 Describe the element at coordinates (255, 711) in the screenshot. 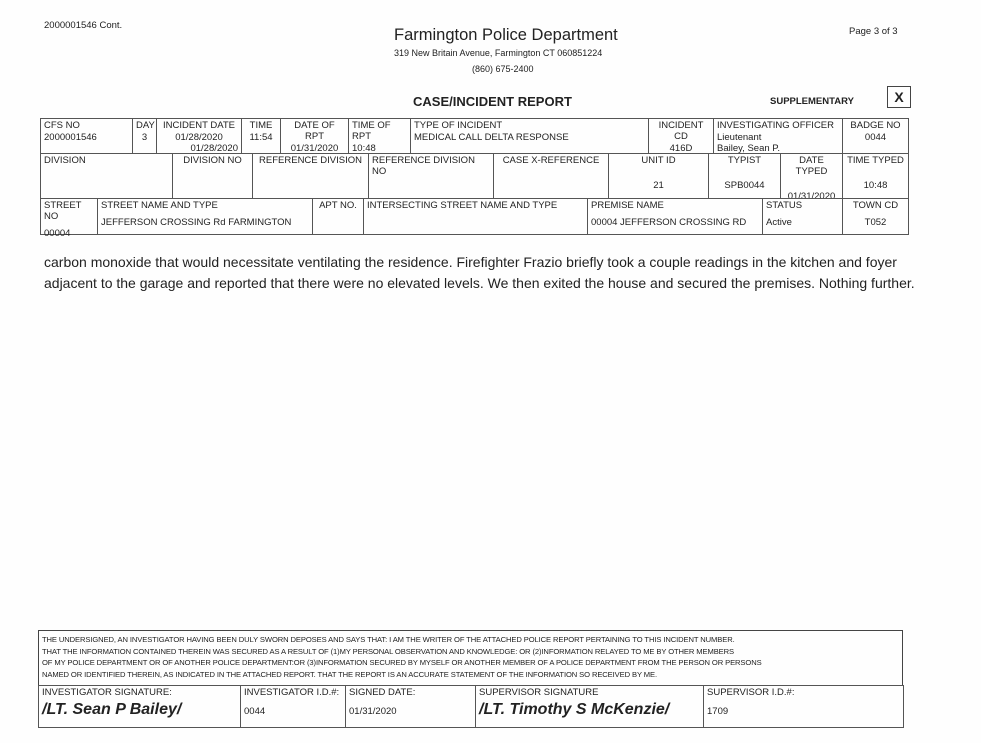

I see `signature-value: 0044` at that location.